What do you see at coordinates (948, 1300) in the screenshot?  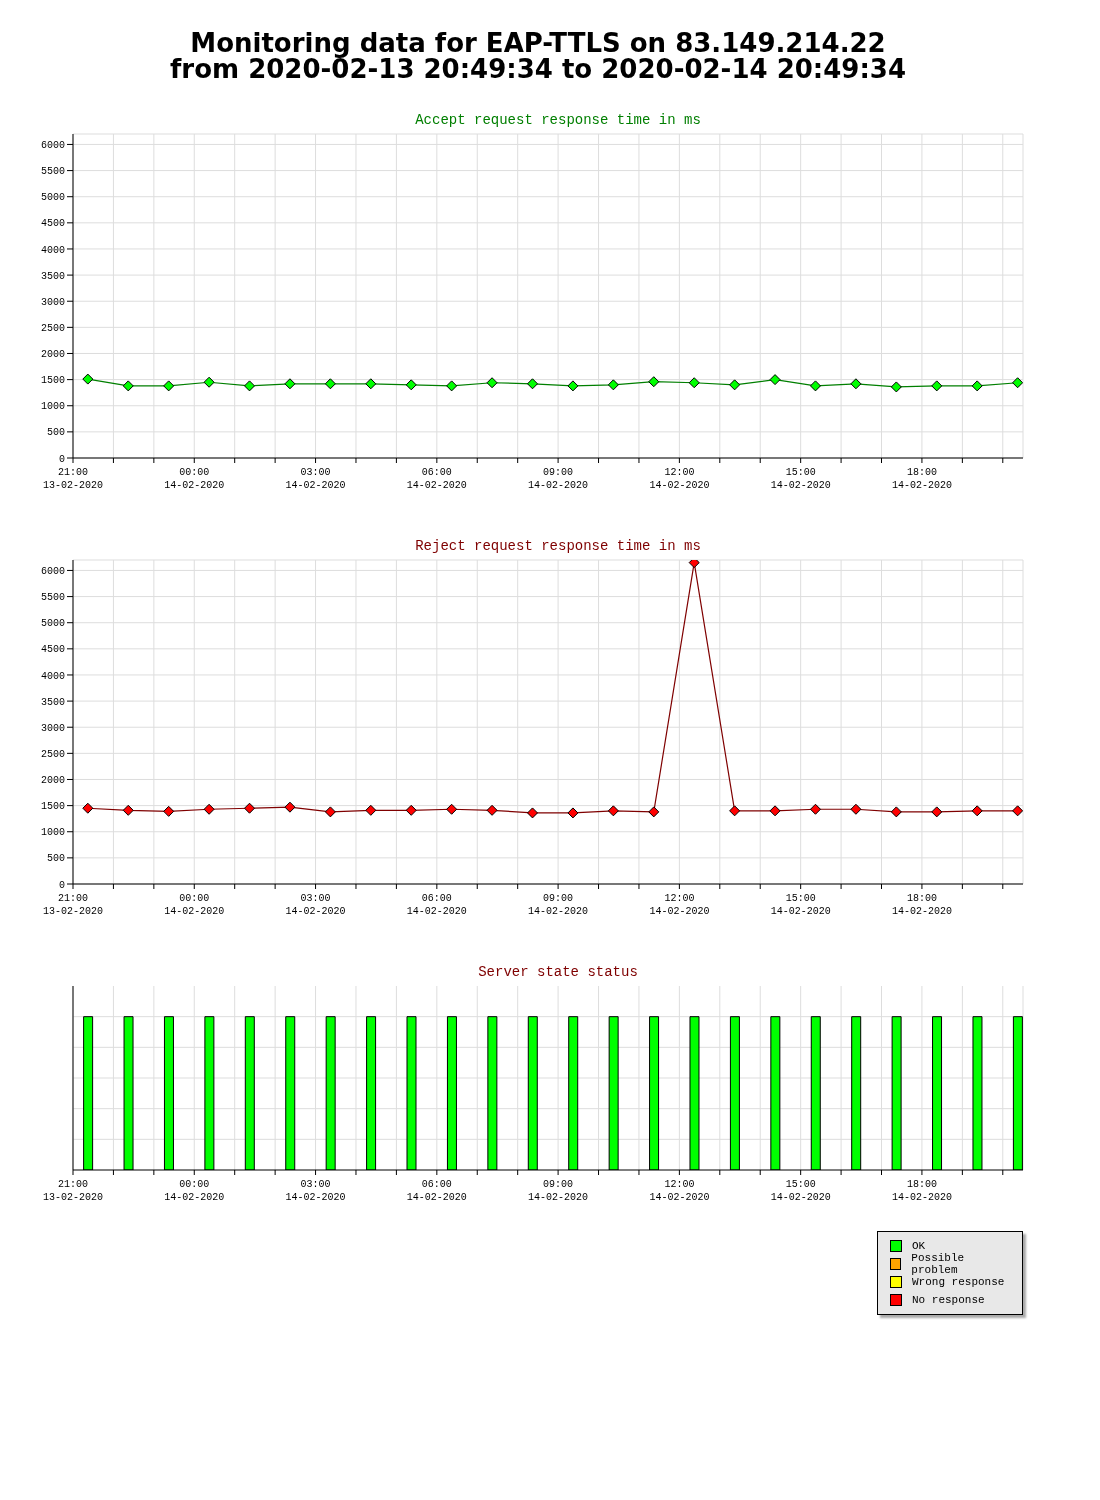 I see `legend-label: No response` at bounding box center [948, 1300].